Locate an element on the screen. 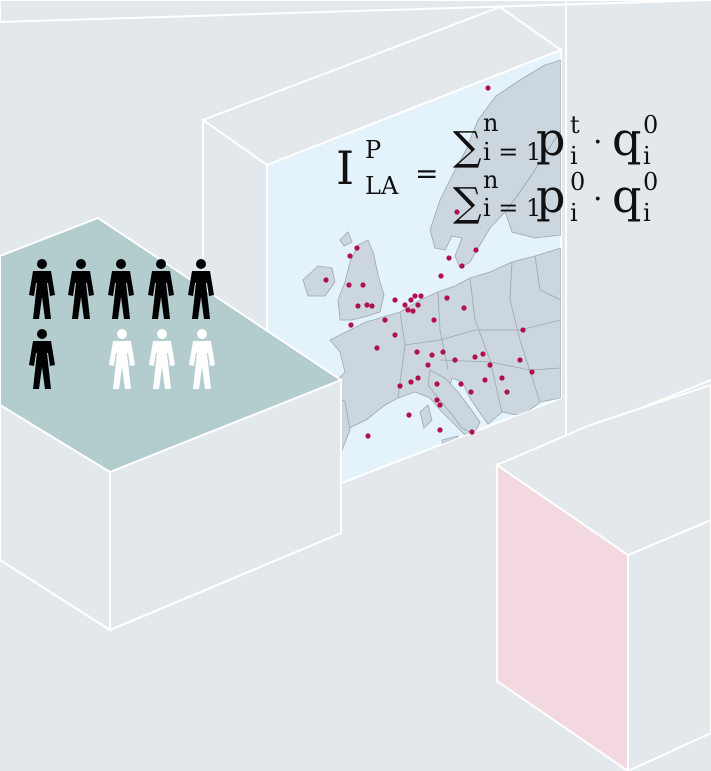  denominator-q-sub: i is located at coordinates (647, 213).